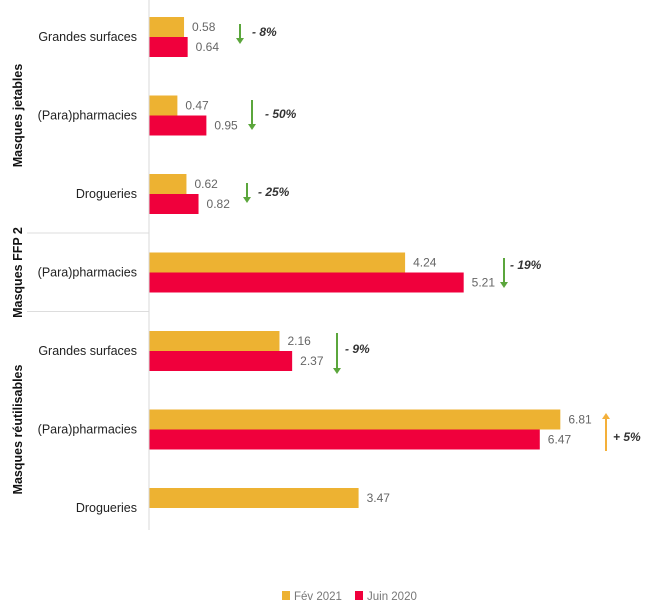 The height and width of the screenshot is (608, 650). What do you see at coordinates (425, 263) in the screenshot?
I see `data-label: 4.24` at bounding box center [425, 263].